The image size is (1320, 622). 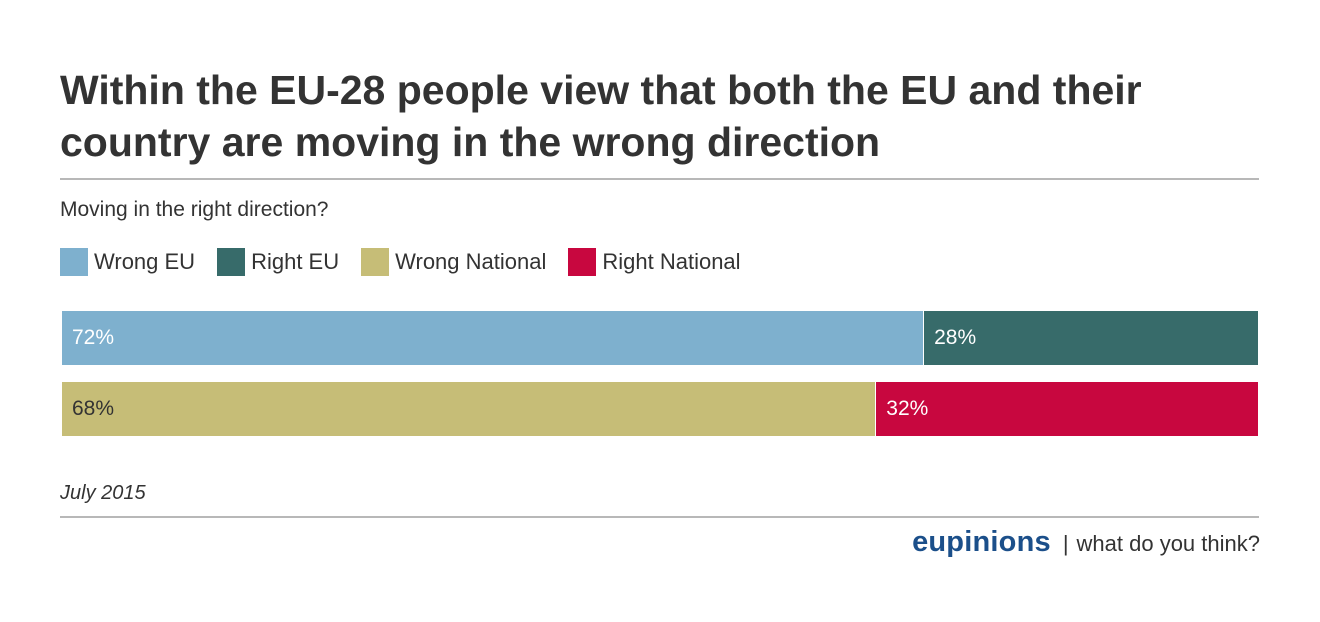 What do you see at coordinates (469, 409) in the screenshot?
I see `bar-segment-wrong-national: 68%` at bounding box center [469, 409].